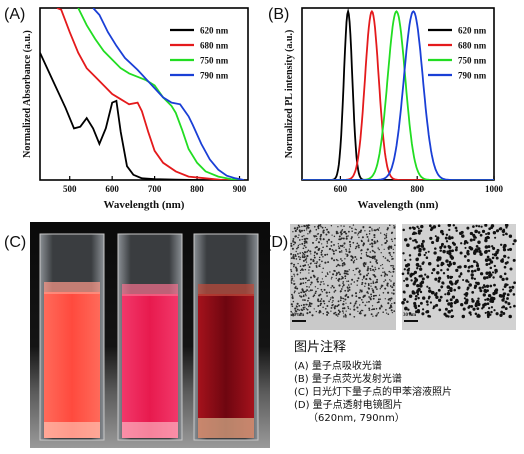  Describe the element at coordinates (320, 347) in the screenshot. I see `caption-title: 图片注释` at that location.